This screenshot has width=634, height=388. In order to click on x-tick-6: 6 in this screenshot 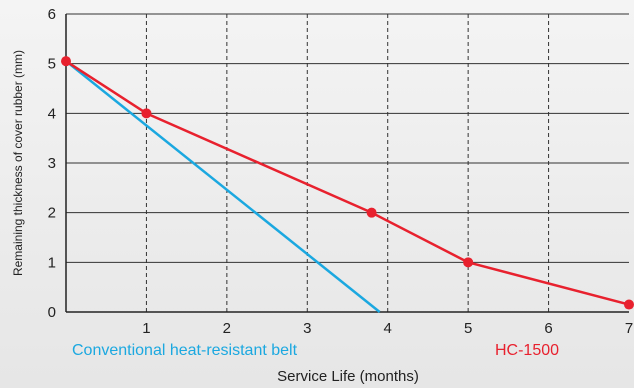, I will do `click(548, 328)`.